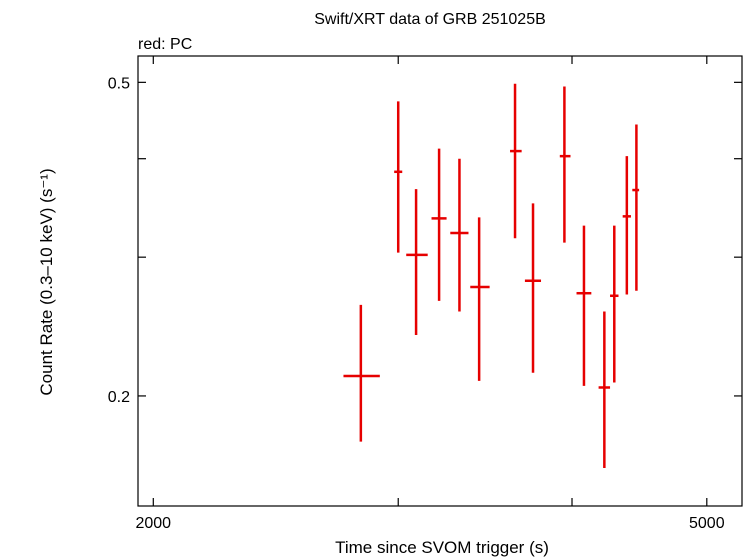 This screenshot has width=746, height=558. What do you see at coordinates (153, 523) in the screenshot?
I see `x-tick-label: 2000` at bounding box center [153, 523].